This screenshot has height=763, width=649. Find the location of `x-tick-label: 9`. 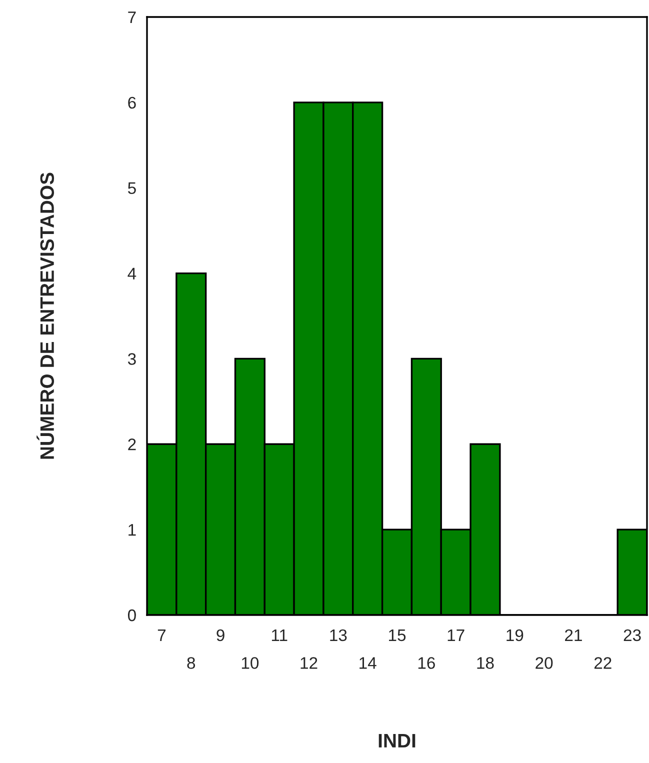

x-tick-label: 9 is located at coordinates (220, 635).